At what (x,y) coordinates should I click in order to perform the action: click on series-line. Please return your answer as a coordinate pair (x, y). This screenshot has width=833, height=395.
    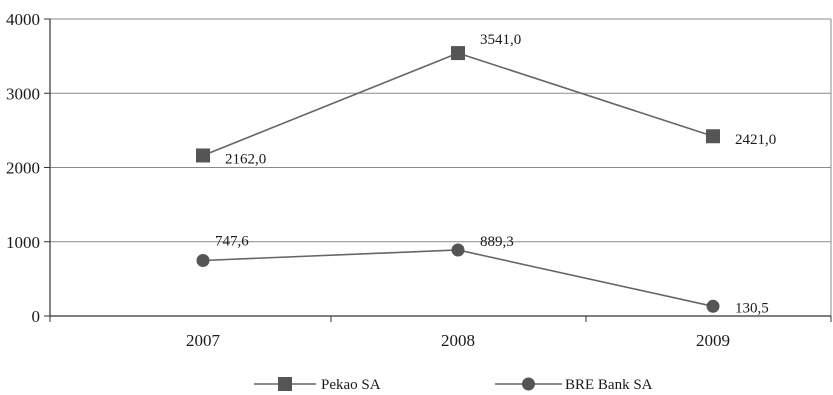
    Looking at the image, I should click on (458, 278).